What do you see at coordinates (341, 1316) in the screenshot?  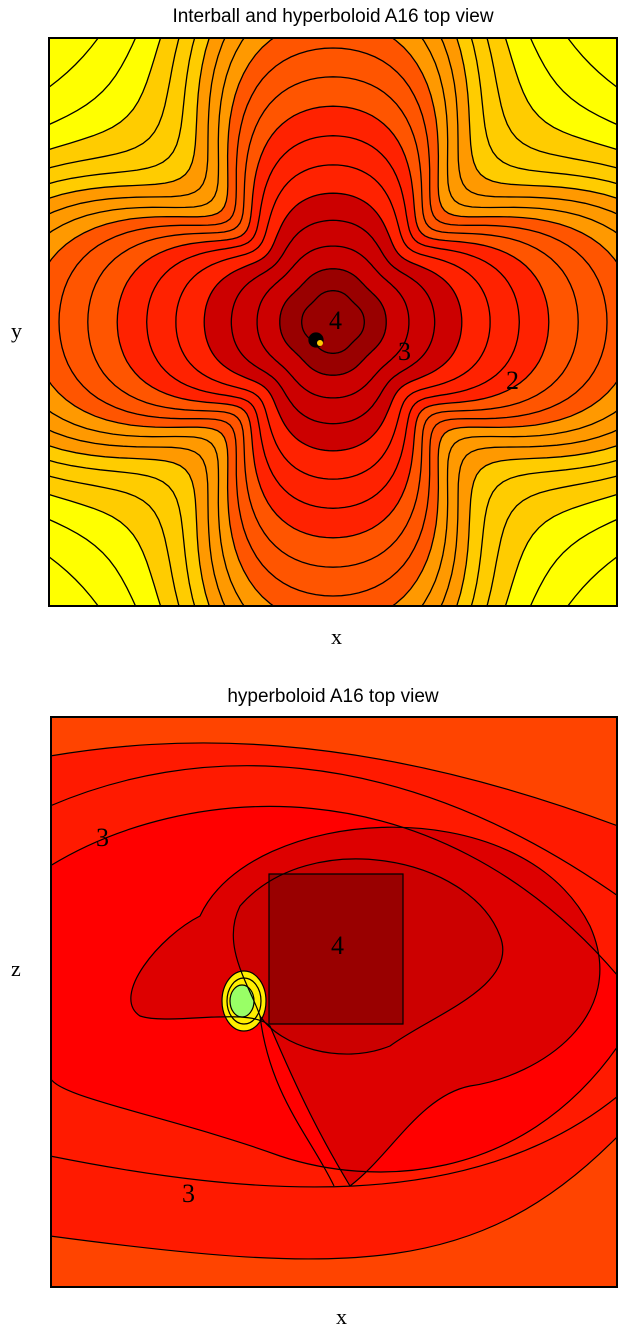 I see `chart2-xlabel: x` at bounding box center [341, 1316].